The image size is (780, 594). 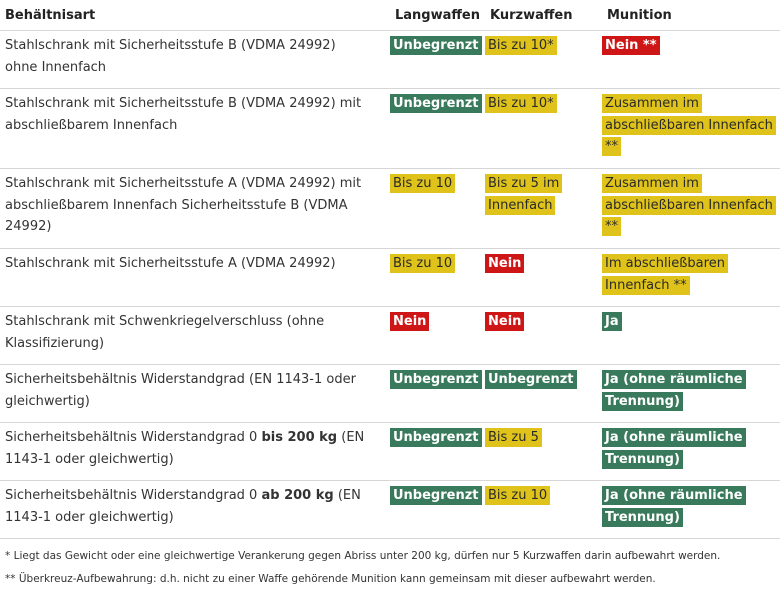 I want to click on description-weight: bis 200 kg, so click(x=299, y=437).